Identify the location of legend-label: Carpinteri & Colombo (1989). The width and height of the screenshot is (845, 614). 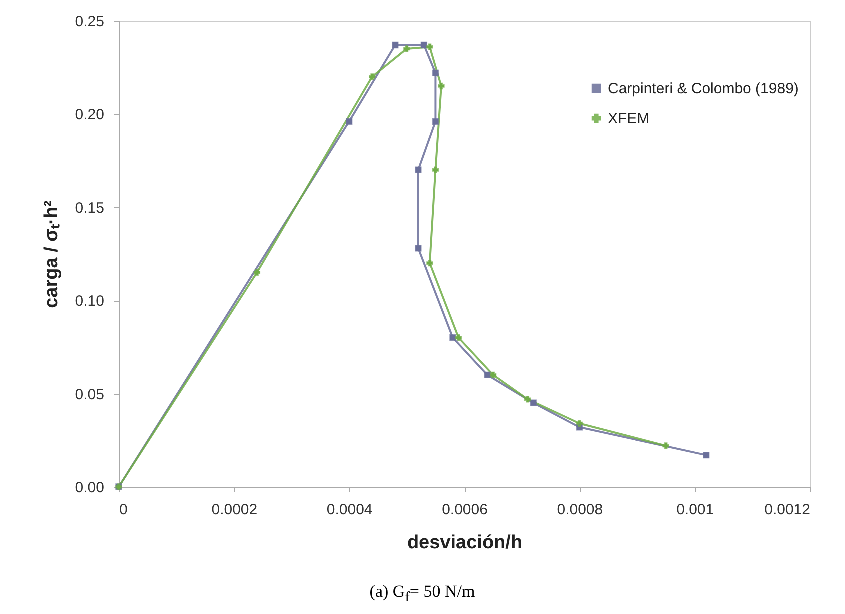
(703, 89).